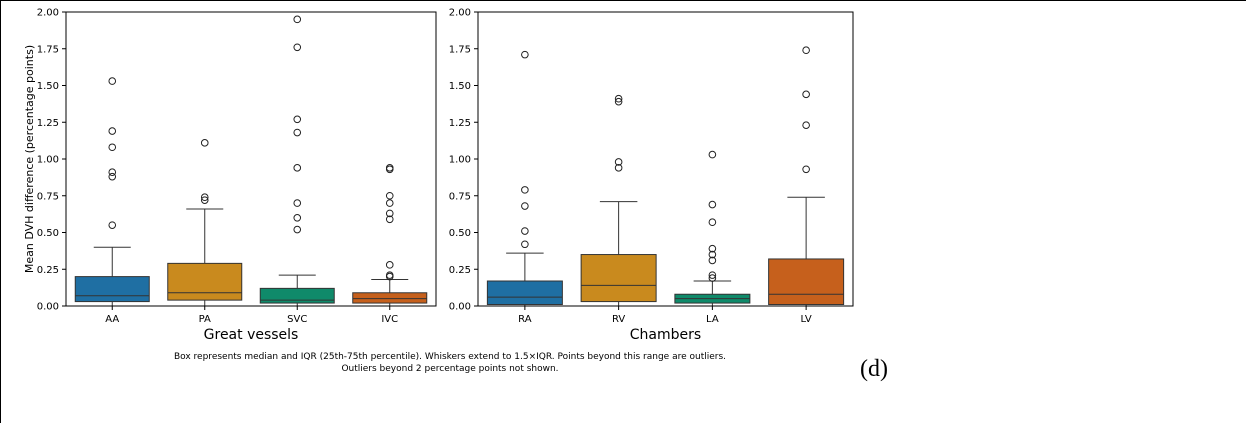  Describe the element at coordinates (806, 282) in the screenshot. I see `box-lv` at that location.